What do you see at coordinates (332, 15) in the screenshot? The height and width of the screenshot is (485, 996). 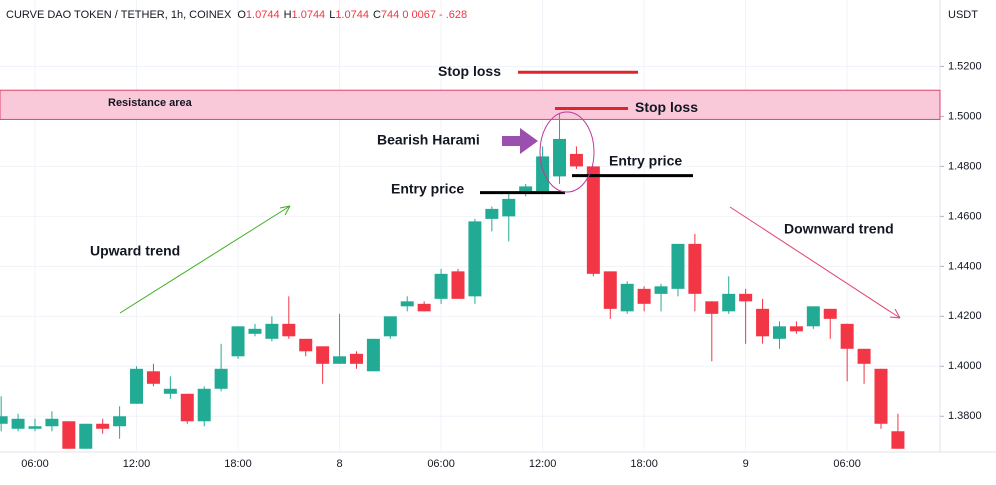 I see `legend-key: L` at bounding box center [332, 15].